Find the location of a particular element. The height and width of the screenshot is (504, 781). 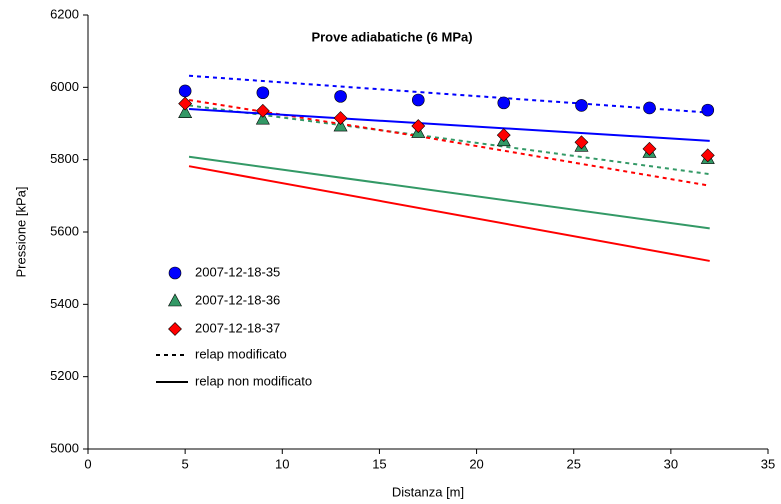

legend-label: 2007-12-18-36 is located at coordinates (237, 299).